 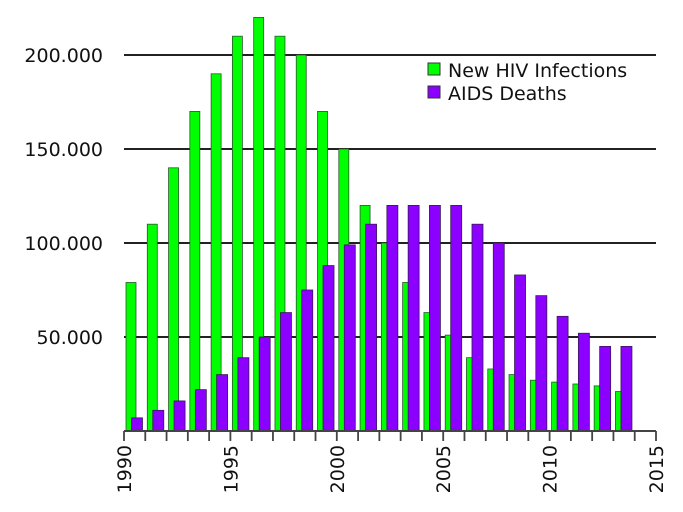 I want to click on bar-aids-deaths-1991, so click(x=158, y=420).